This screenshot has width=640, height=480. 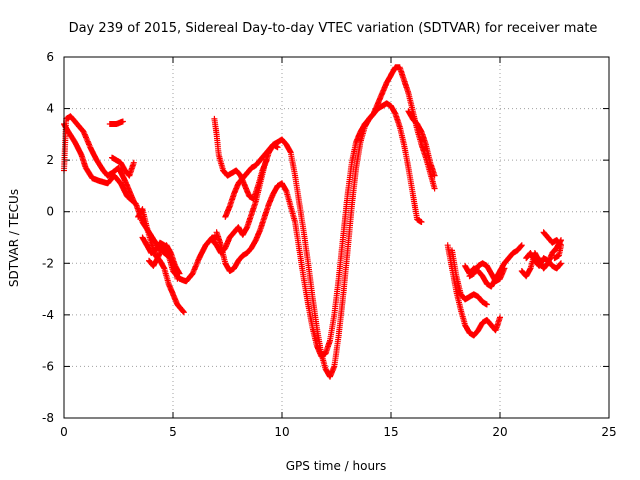 What do you see at coordinates (64, 432) in the screenshot?
I see `x-tick-label: 0` at bounding box center [64, 432].